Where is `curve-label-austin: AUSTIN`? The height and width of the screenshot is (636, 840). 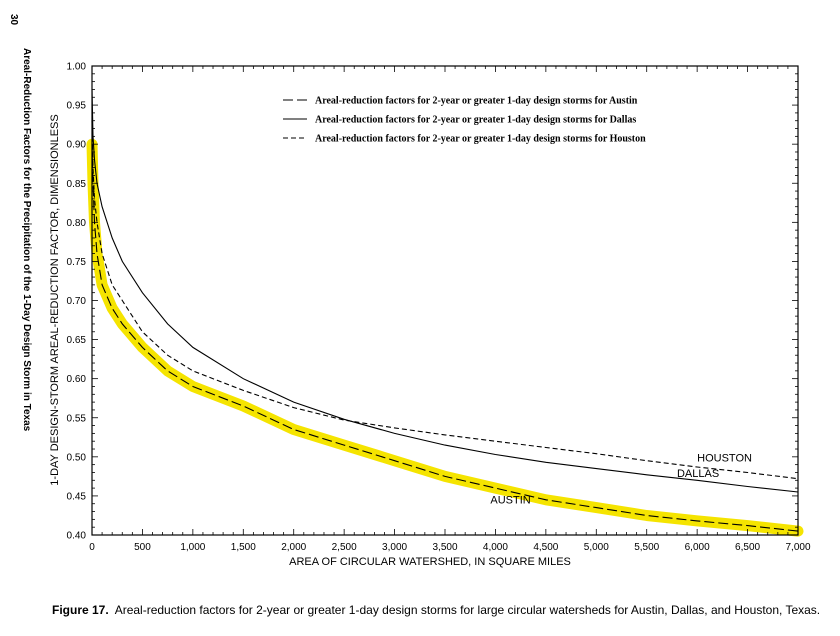 curve-label-austin: AUSTIN is located at coordinates (510, 501).